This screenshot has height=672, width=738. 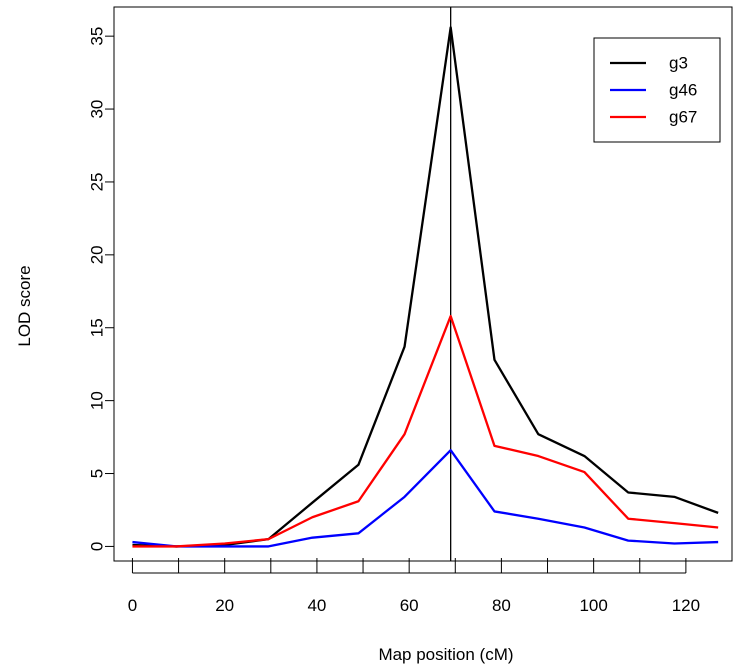 I want to click on y-tick-label: 5, so click(x=97, y=473).